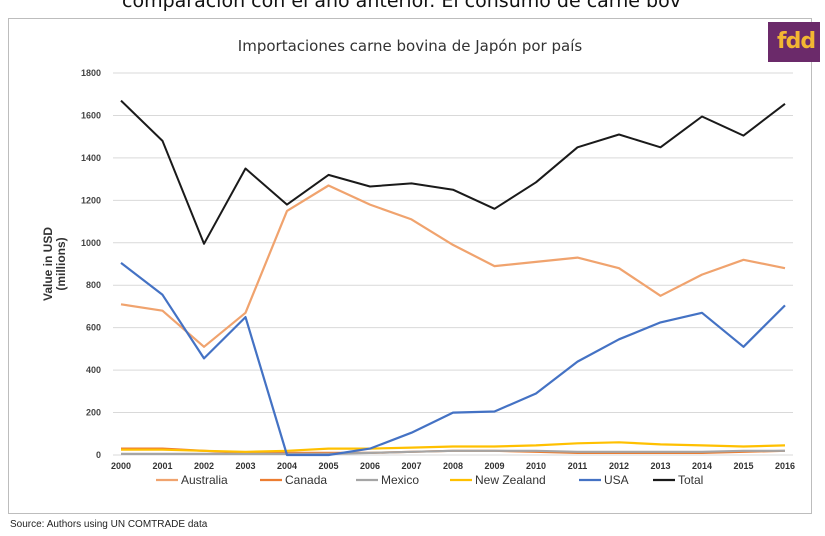 This screenshot has width=825, height=536. Describe the element at coordinates (204, 466) in the screenshot. I see `x-tick-label: 2002` at that location.